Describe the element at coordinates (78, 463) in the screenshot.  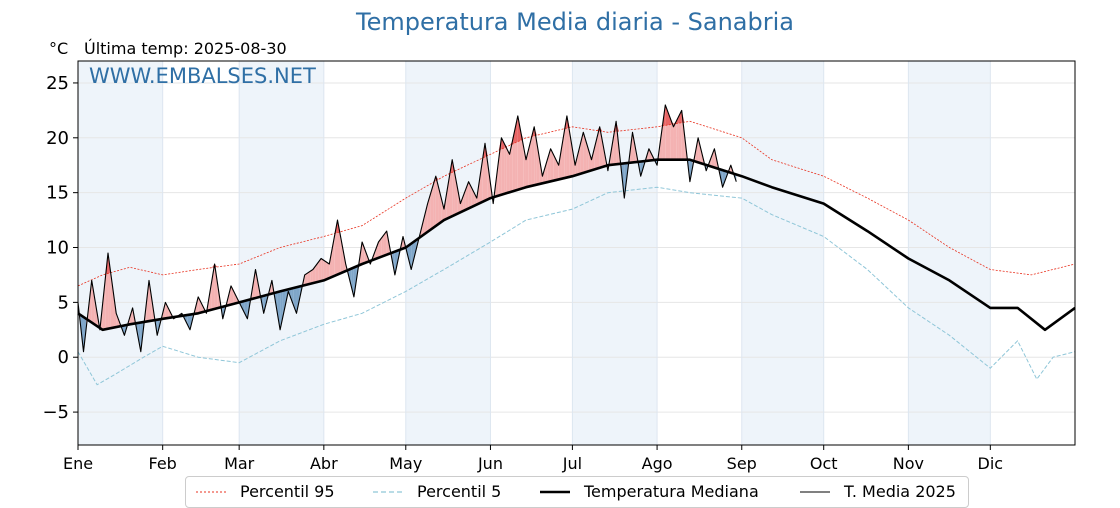
I see `x-tick-label: Ene` at that location.